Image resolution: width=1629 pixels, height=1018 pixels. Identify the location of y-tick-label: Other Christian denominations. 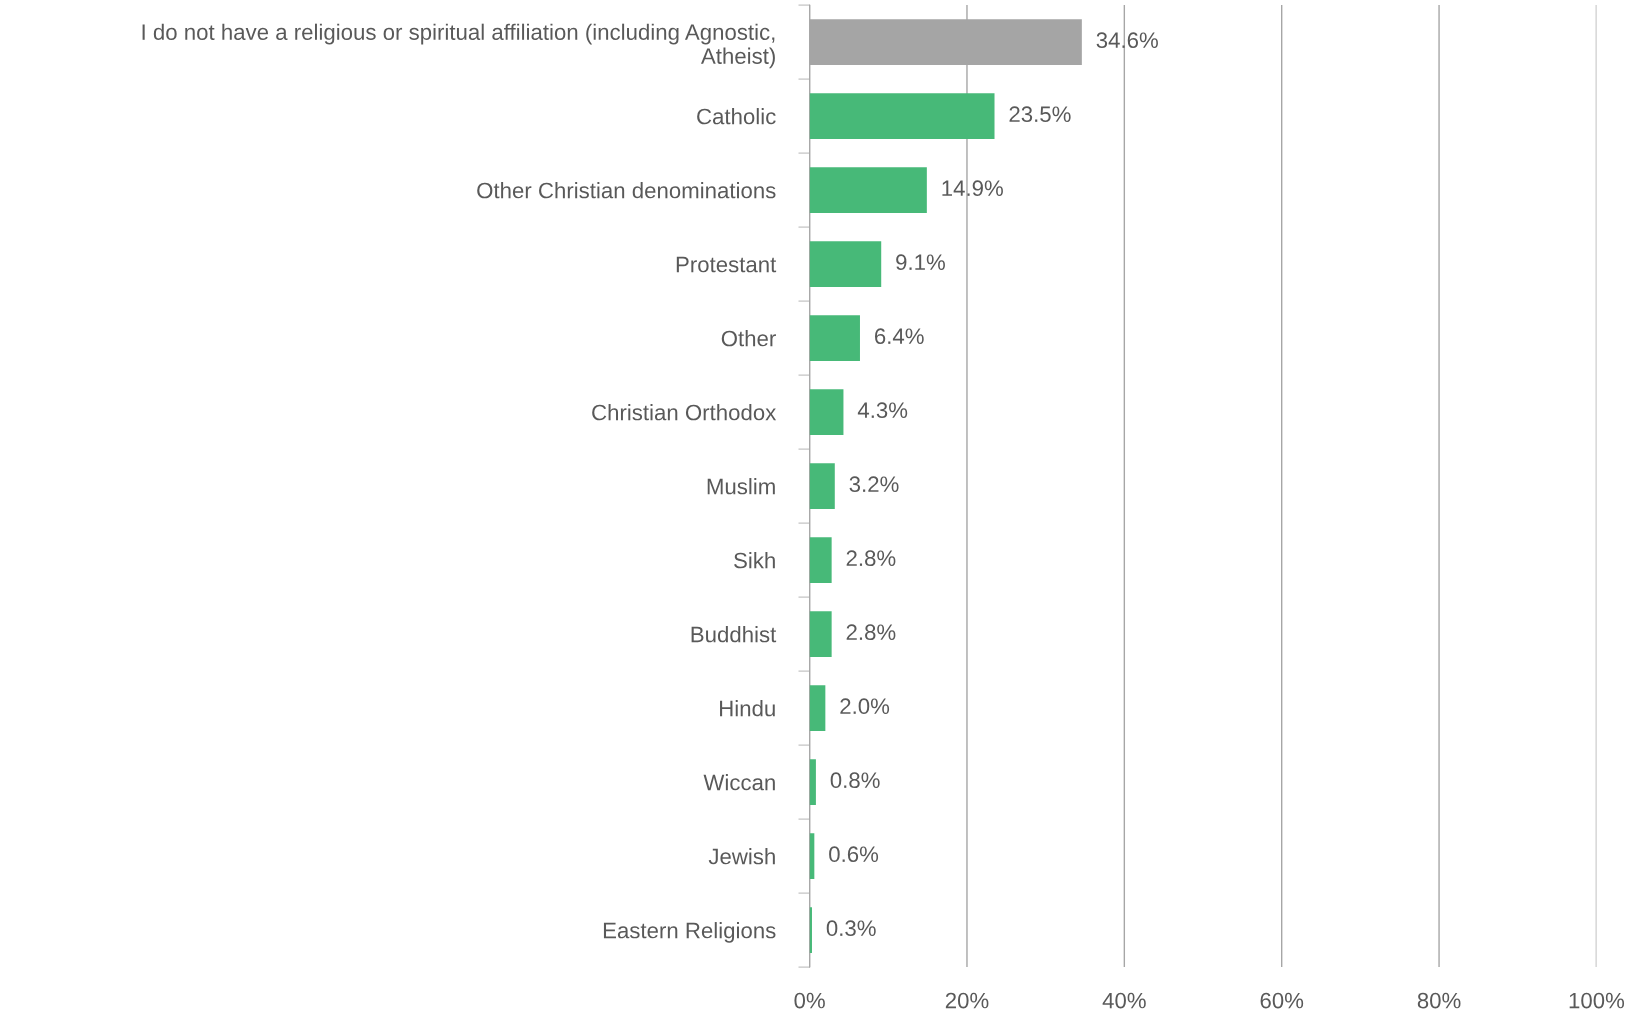
(626, 190).